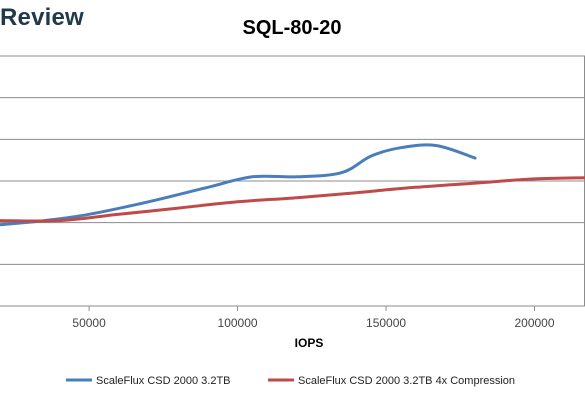 Image resolution: width=585 pixels, height=401 pixels. What do you see at coordinates (163, 381) in the screenshot?
I see `legend-label: ScaleFlux CSD 2000 3.2TB` at bounding box center [163, 381].